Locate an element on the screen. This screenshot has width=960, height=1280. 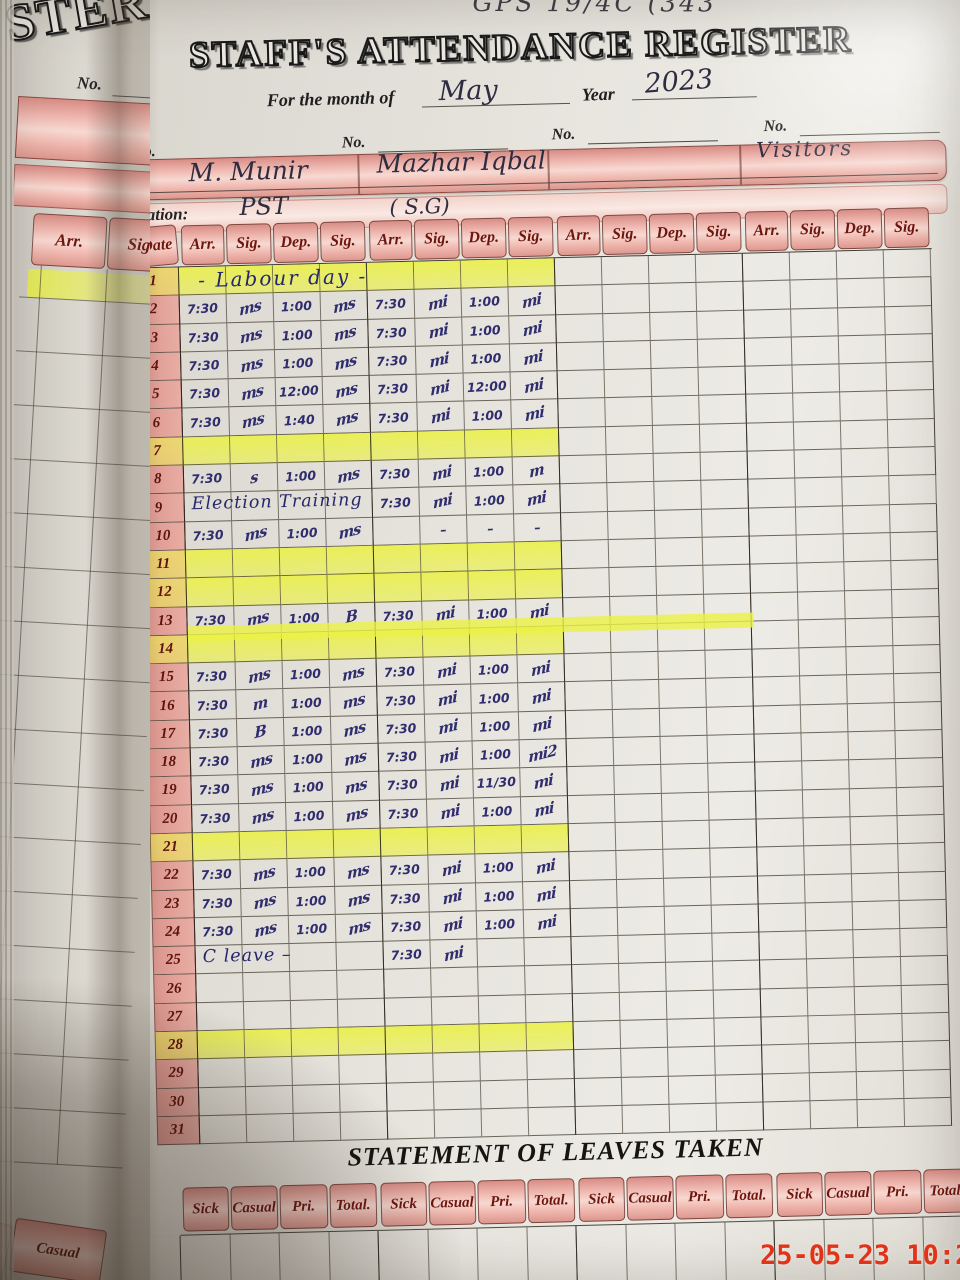
time-entry: 12:00 is located at coordinates (299, 391).